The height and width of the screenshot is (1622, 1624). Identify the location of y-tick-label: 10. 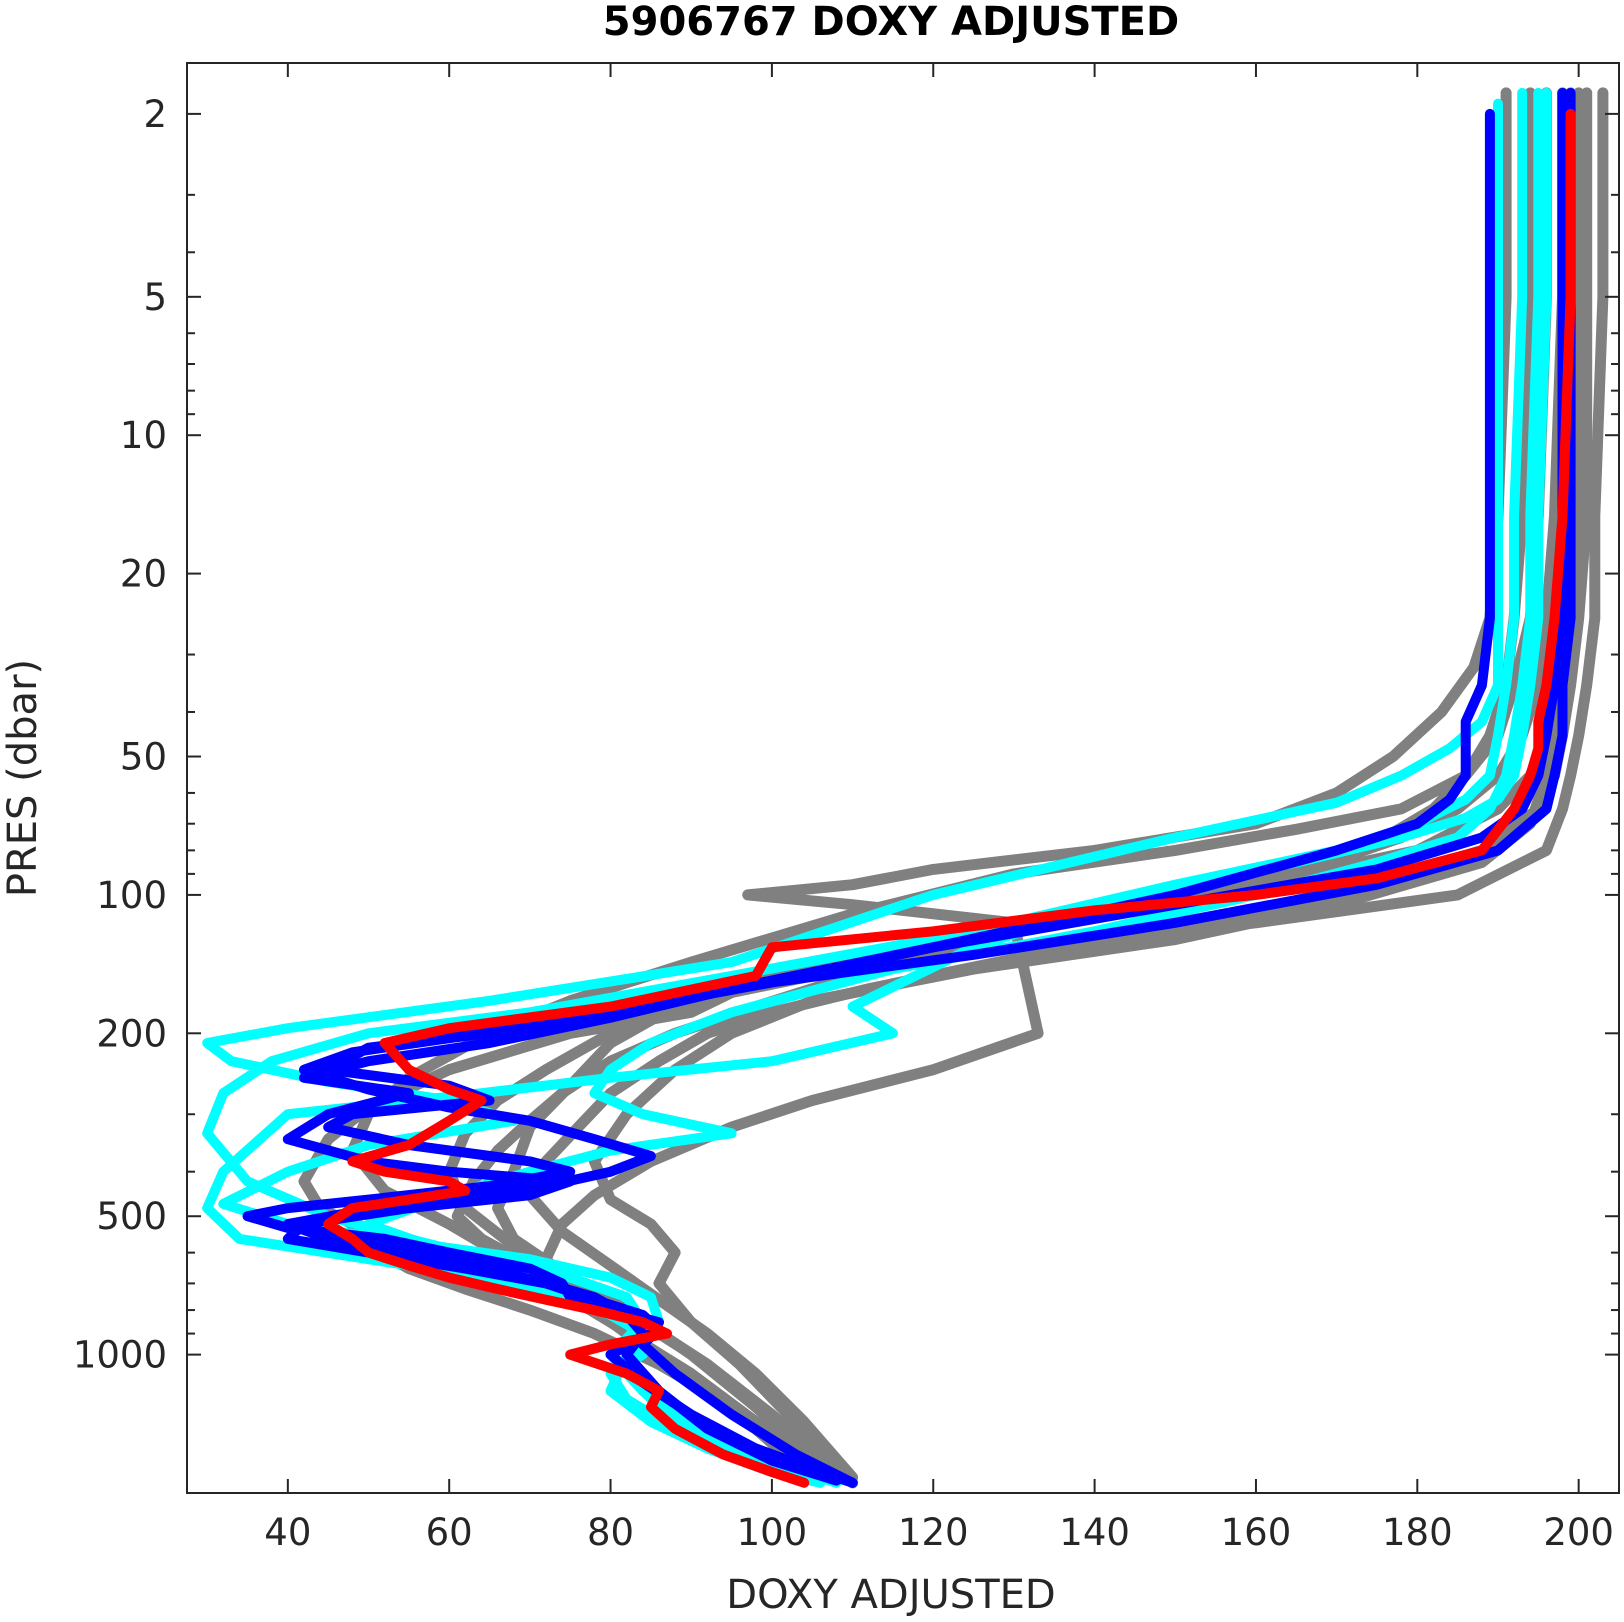
(143, 435).